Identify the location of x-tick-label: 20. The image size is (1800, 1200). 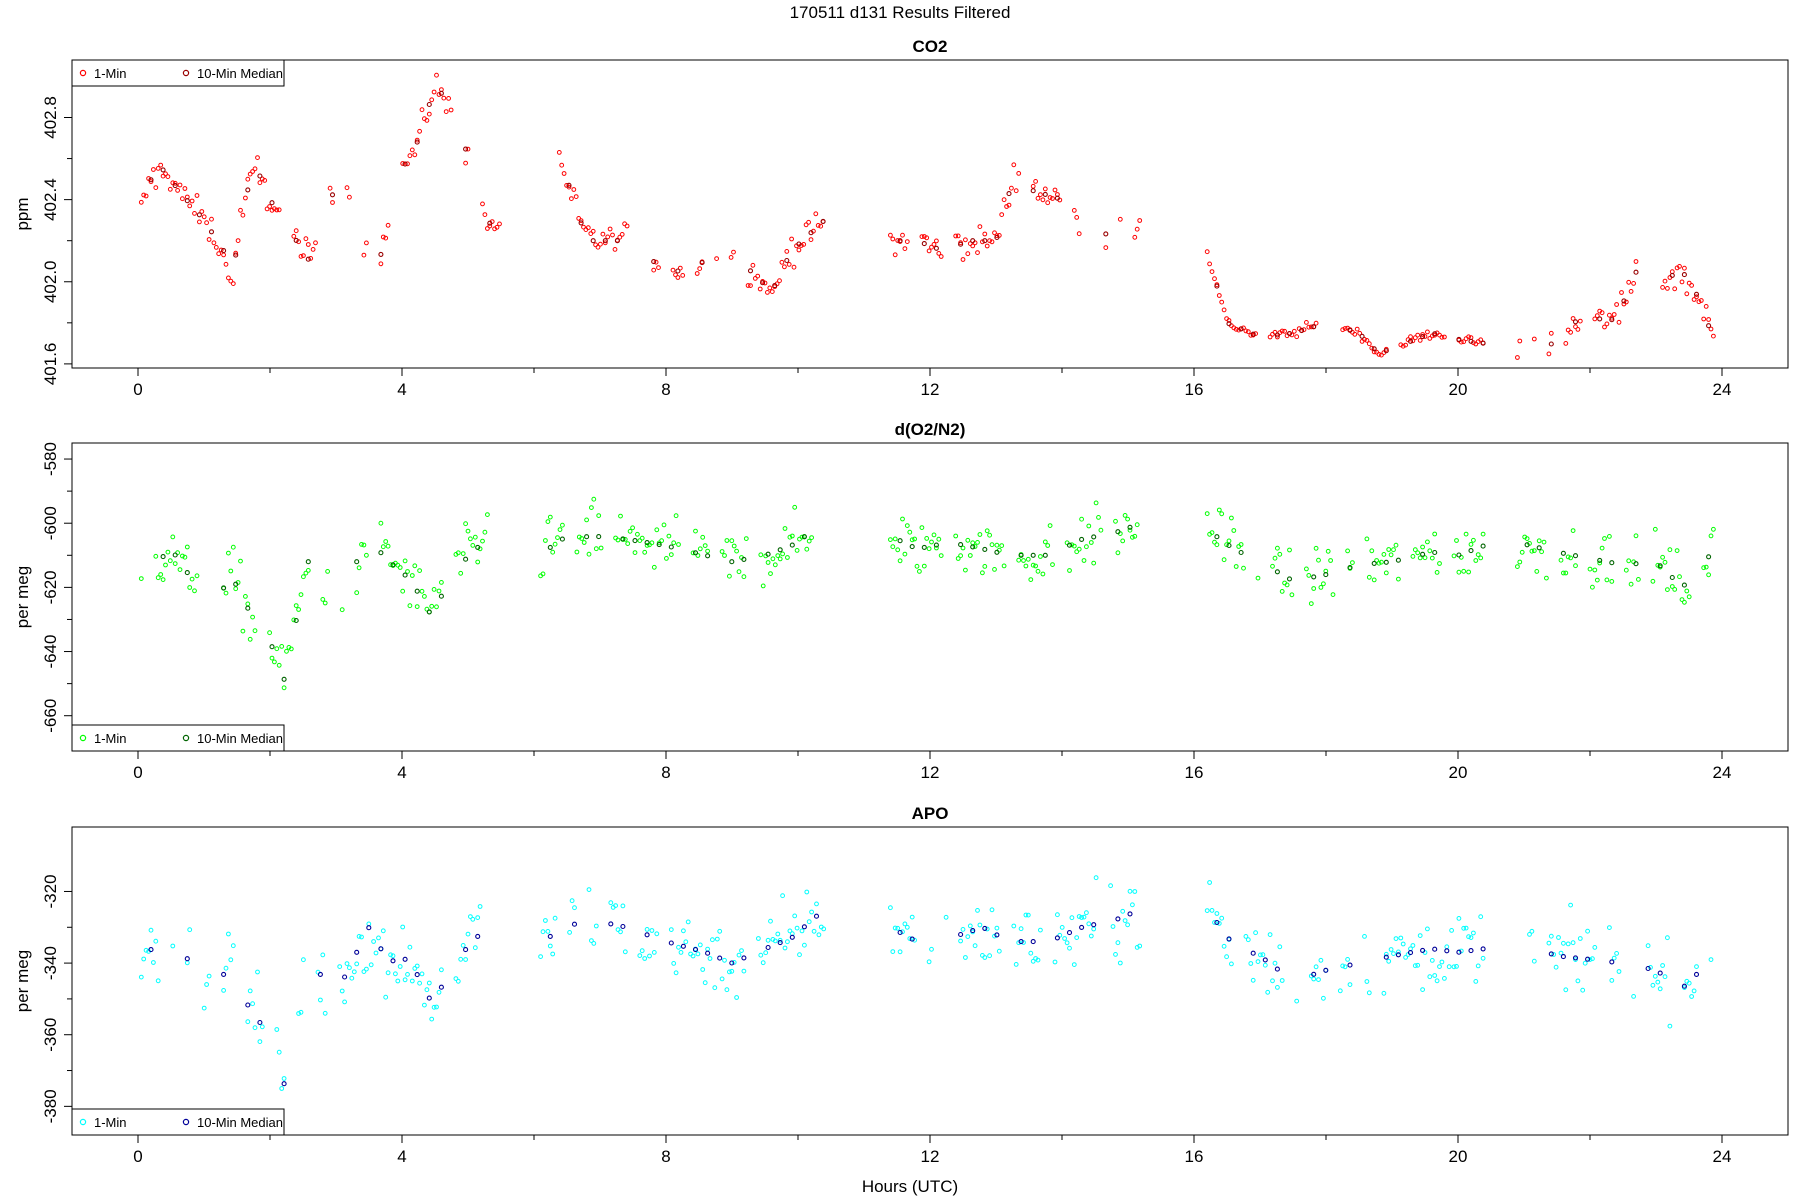
(1458, 1156).